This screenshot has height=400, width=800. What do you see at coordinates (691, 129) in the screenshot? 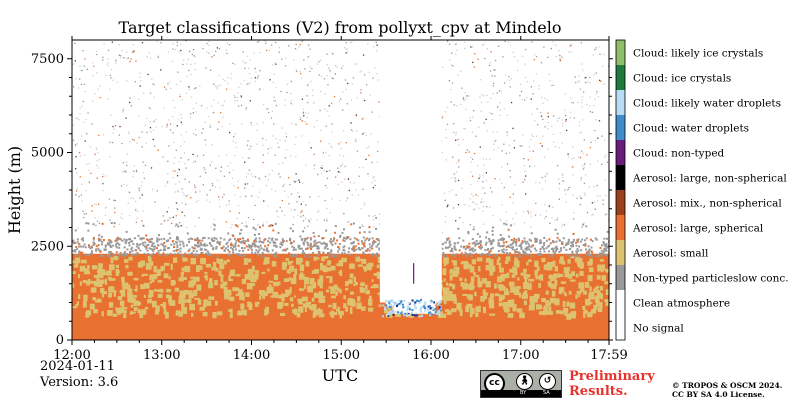
I see `legend-label: Cloud: water droplets` at bounding box center [691, 129].